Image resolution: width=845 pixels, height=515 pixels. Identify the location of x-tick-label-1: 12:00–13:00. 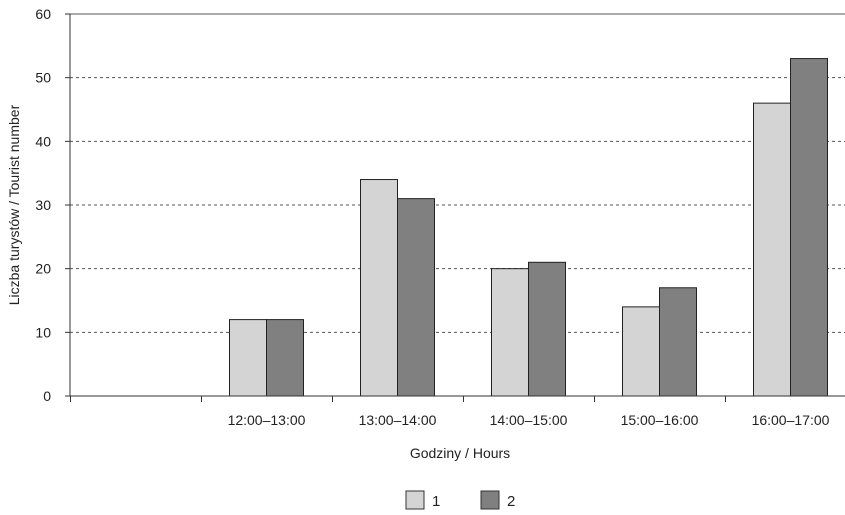
(267, 420).